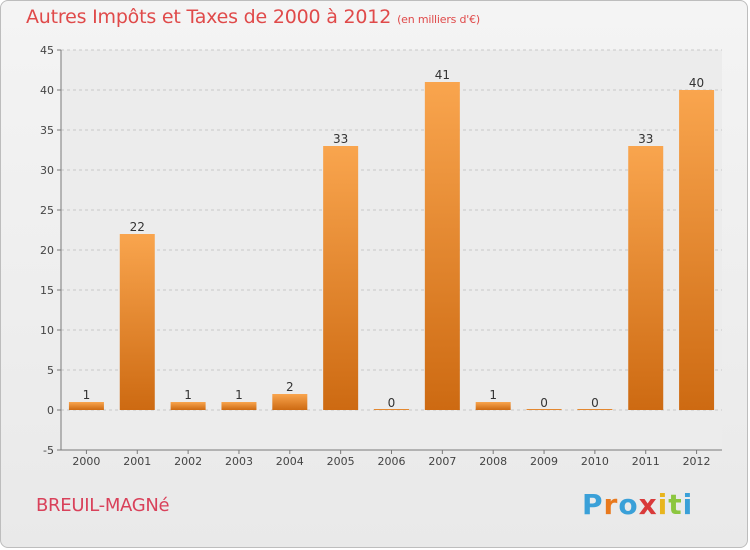 The height and width of the screenshot is (550, 750). What do you see at coordinates (593, 504) in the screenshot?
I see `logo-letter: P` at bounding box center [593, 504].